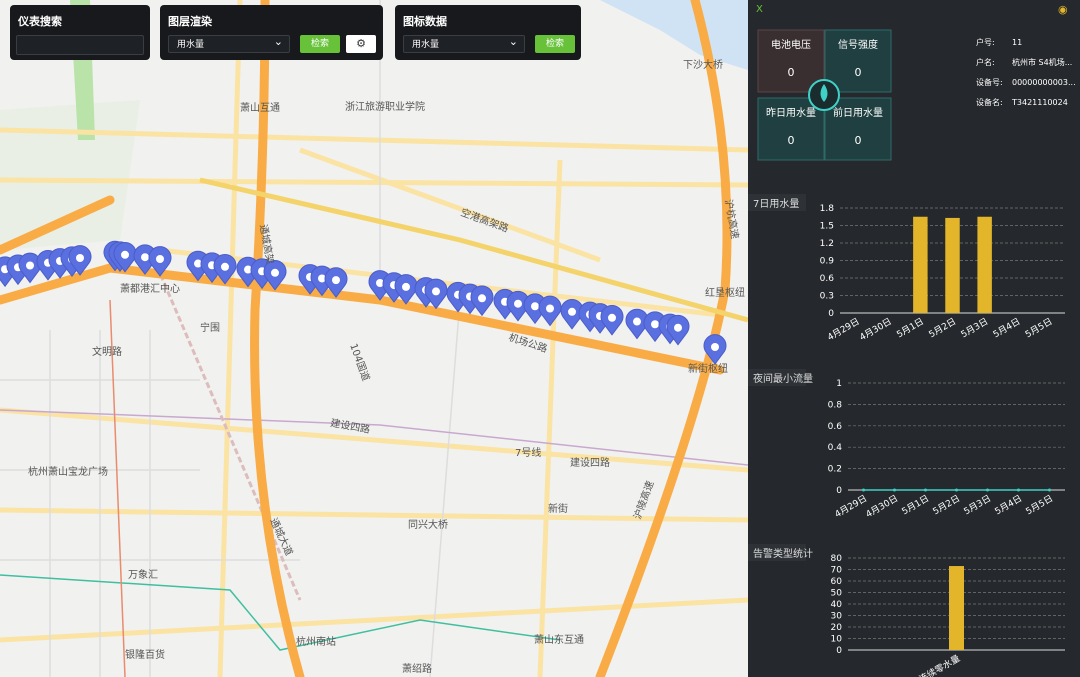 The image size is (1080, 677). Describe the element at coordinates (835, 405) in the screenshot. I see `y-tick-label: 0.8` at that location.